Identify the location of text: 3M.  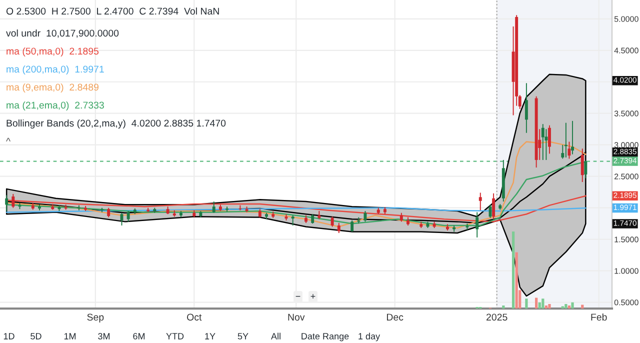
(104, 336).